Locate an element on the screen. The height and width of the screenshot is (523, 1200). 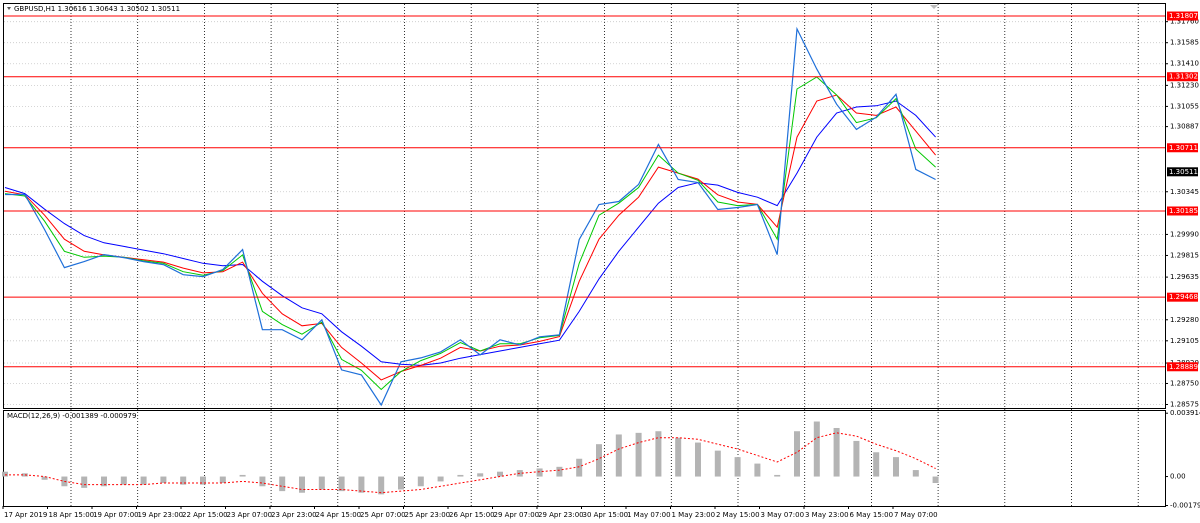
x-tick-label: 25 Apr 07:00 is located at coordinates (383, 515).